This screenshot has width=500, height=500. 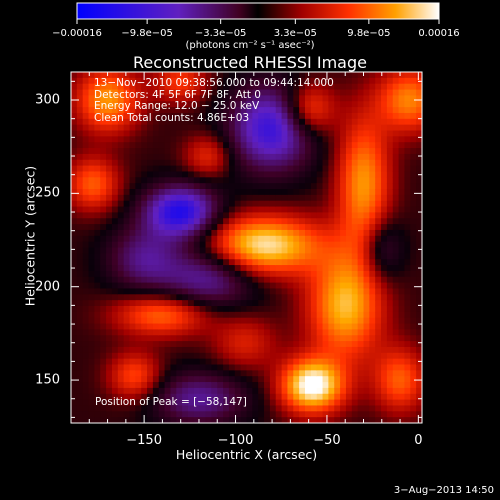 I want to click on x-tick-label: −100, so click(x=235, y=440).